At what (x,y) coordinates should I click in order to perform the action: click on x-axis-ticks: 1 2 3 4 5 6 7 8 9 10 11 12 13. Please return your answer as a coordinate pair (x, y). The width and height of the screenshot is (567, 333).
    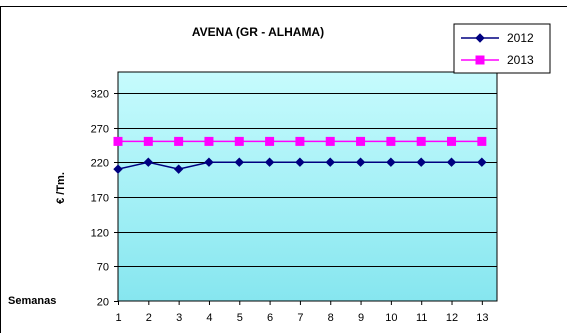
    Looking at the image, I should click on (301, 312).